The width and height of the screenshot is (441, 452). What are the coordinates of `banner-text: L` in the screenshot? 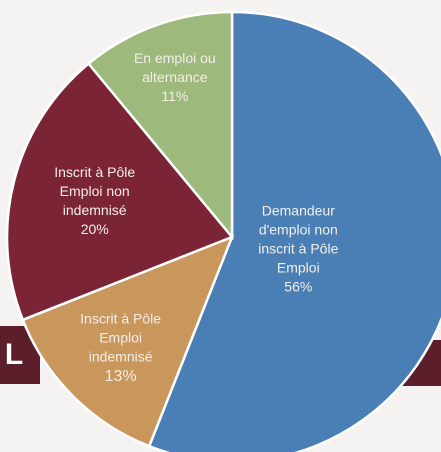 It's located at (14, 354).